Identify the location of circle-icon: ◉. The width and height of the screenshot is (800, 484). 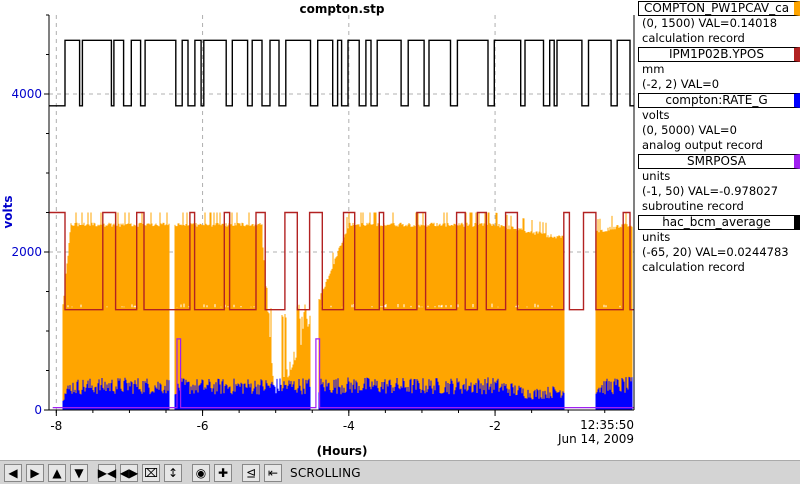
(201, 472).